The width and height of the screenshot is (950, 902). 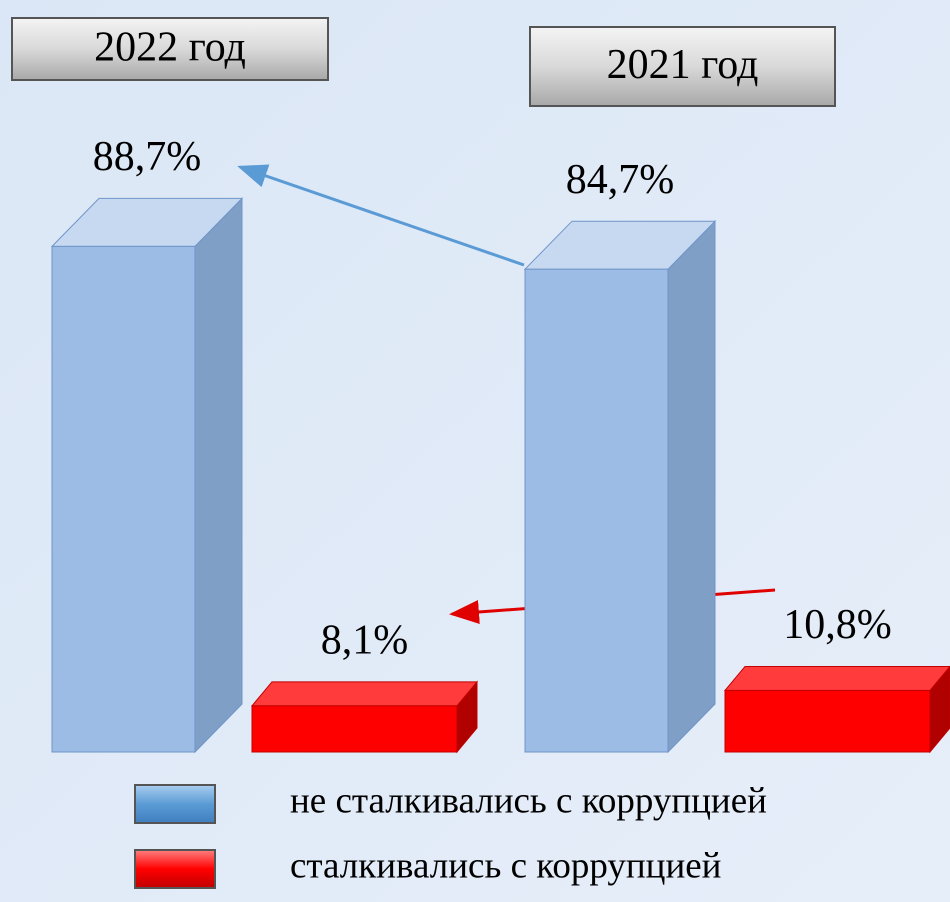 What do you see at coordinates (505, 865) in the screenshot?
I see `legend-label: сталкивались с коррупцией` at bounding box center [505, 865].